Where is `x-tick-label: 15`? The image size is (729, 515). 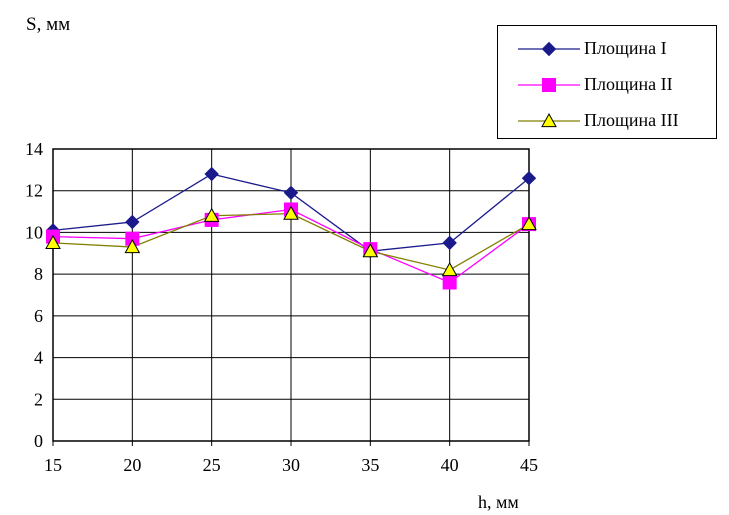 x-tick-label: 15 is located at coordinates (53, 465).